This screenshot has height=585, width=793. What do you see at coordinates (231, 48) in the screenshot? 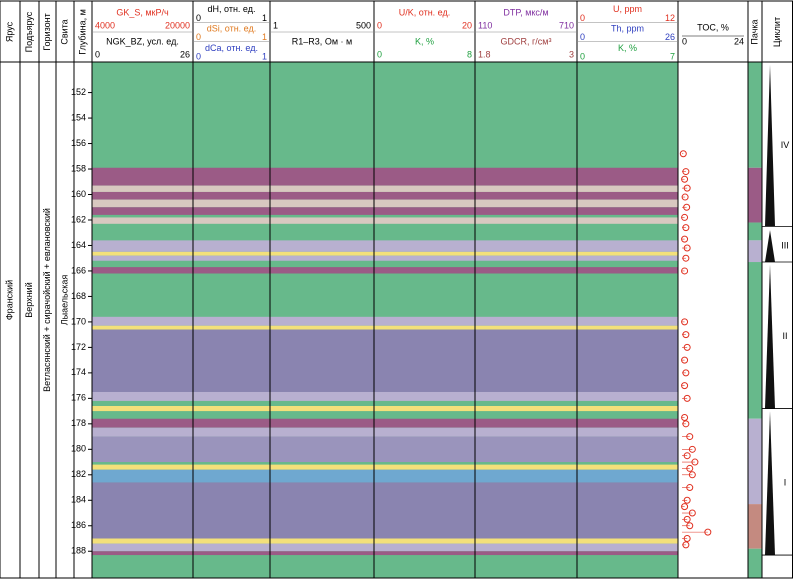
I see `curve-label: dCa, отн. ед.` at bounding box center [231, 48].